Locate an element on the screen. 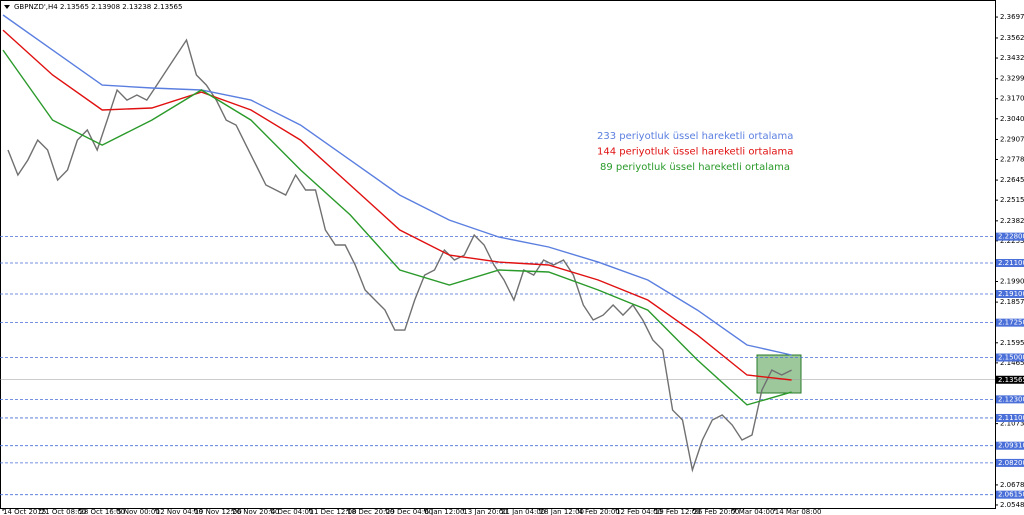  menu-icon is located at coordinates (7, 7).